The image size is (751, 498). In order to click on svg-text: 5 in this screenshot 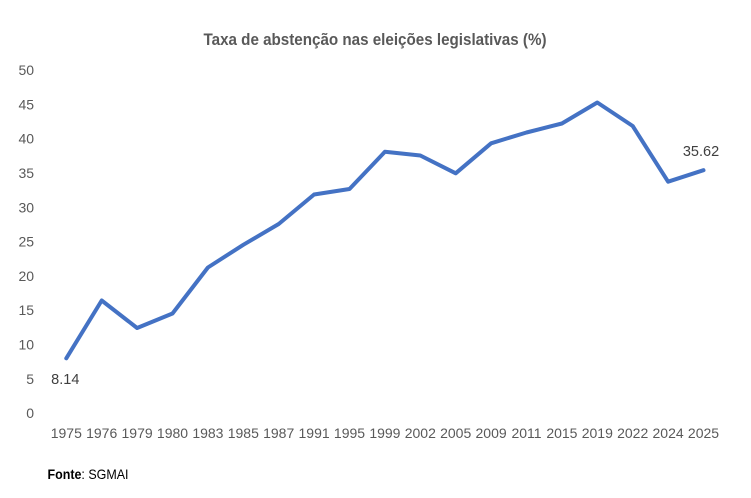, I will do `click(30, 379)`.